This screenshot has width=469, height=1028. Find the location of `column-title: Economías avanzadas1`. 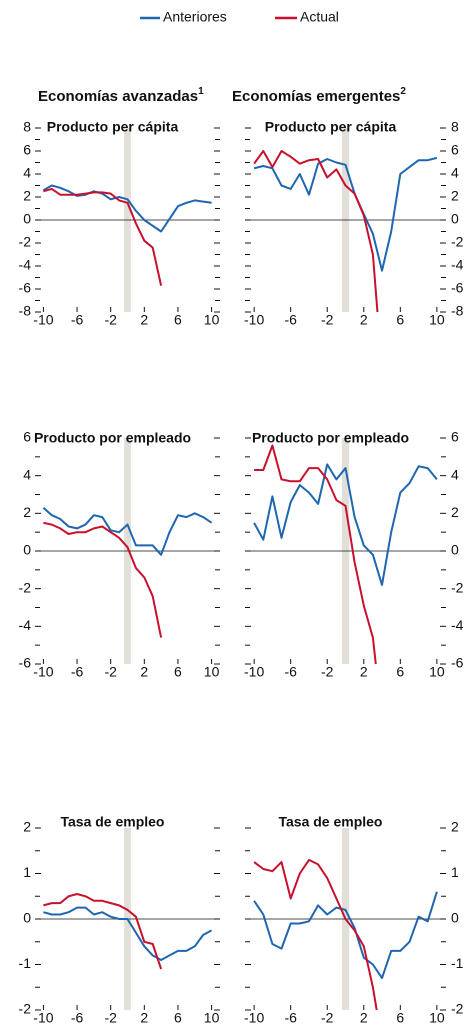

column-title: Economías avanzadas1 is located at coordinates (121, 95).